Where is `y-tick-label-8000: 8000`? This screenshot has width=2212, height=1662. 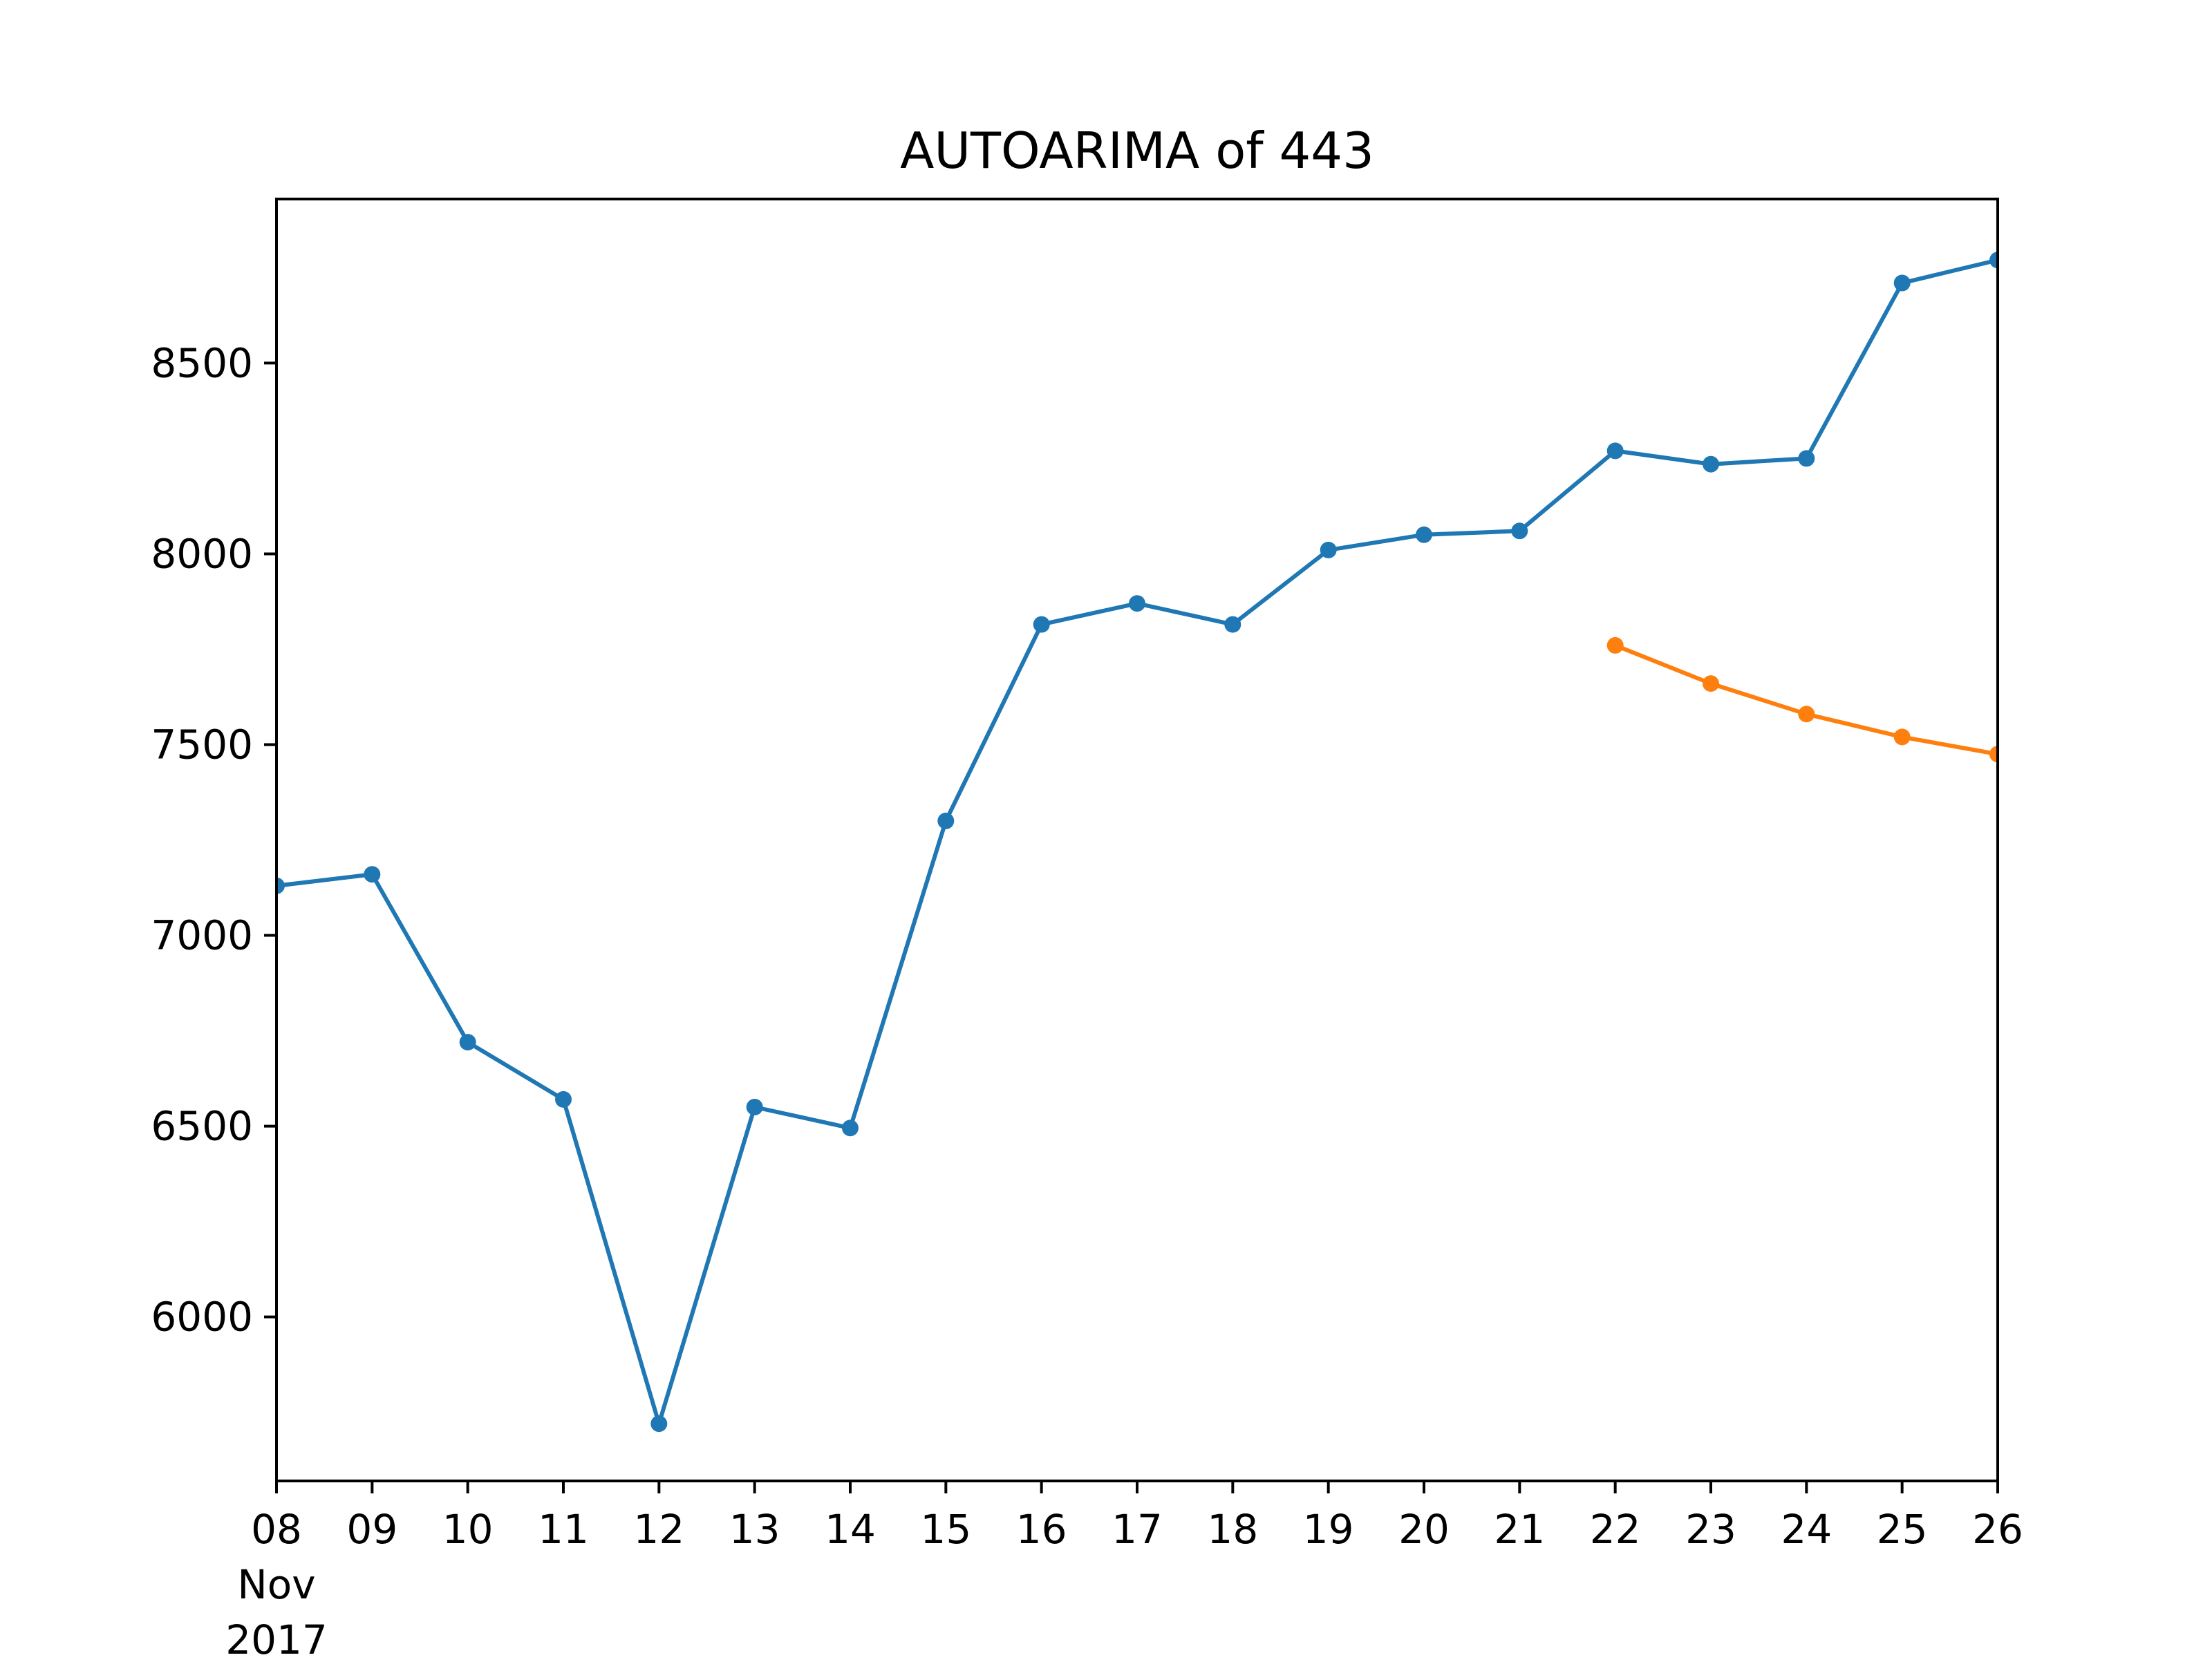 y-tick-label-8000: 8000 is located at coordinates (202, 553).